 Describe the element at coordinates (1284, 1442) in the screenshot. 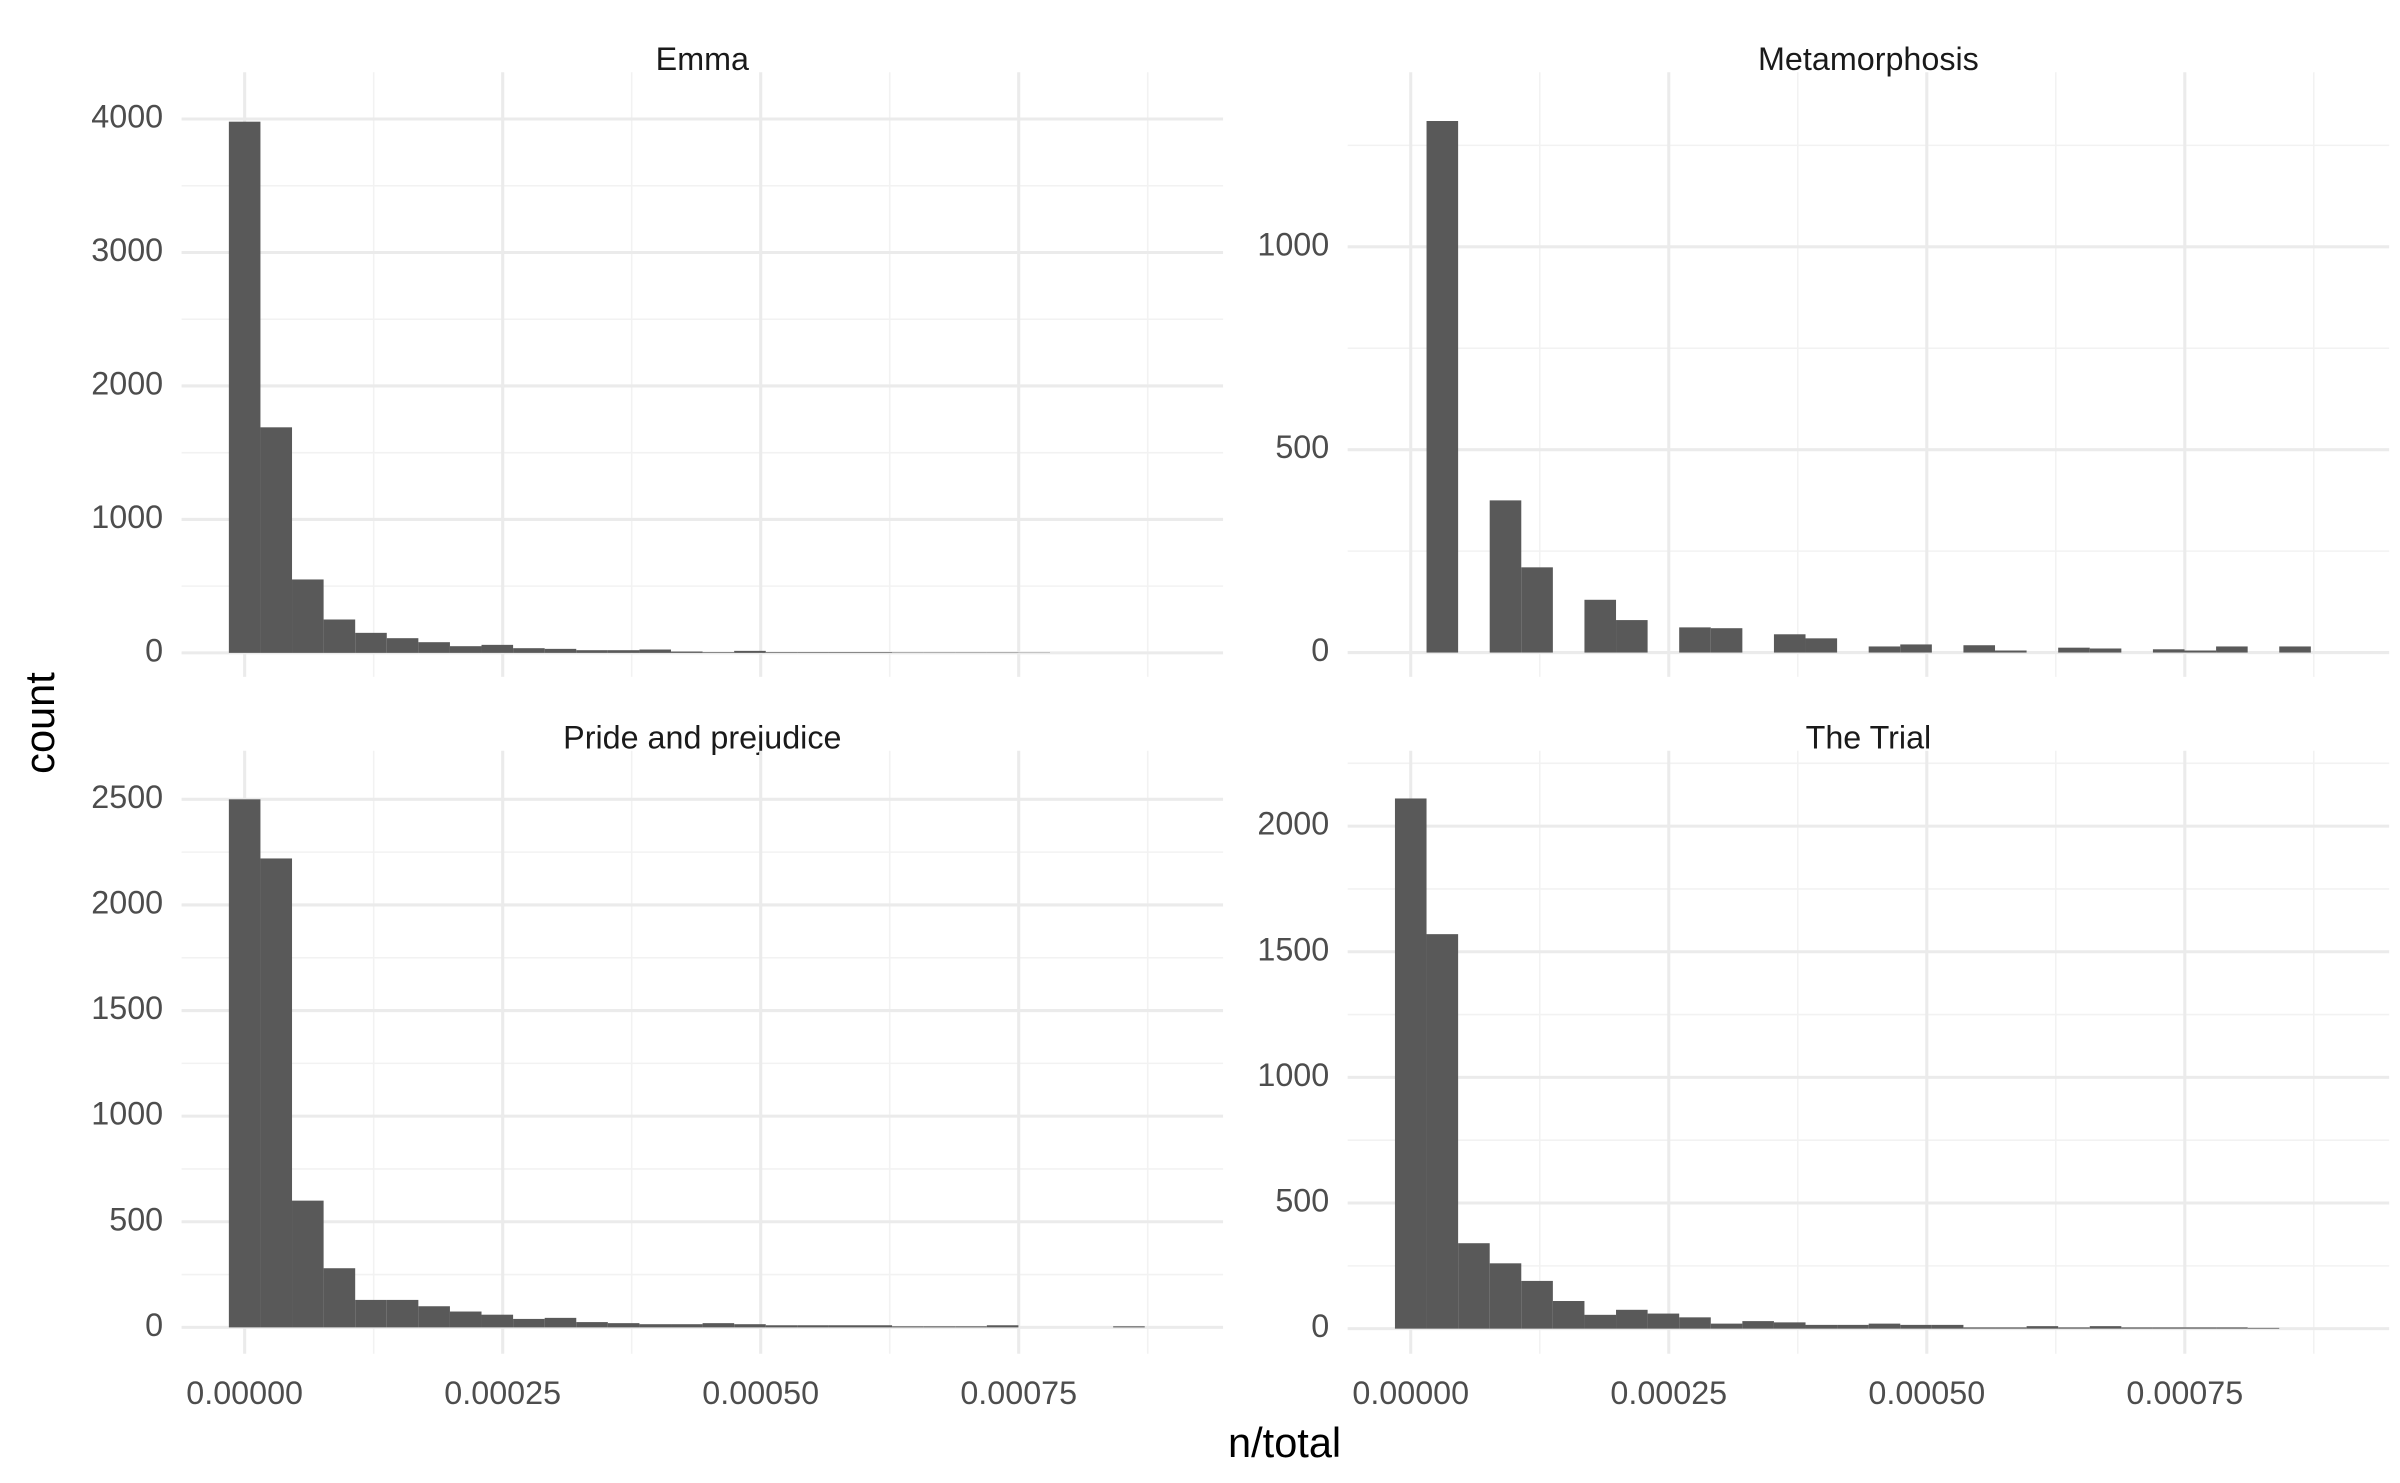

I see `x-axis-title: n/total` at that location.